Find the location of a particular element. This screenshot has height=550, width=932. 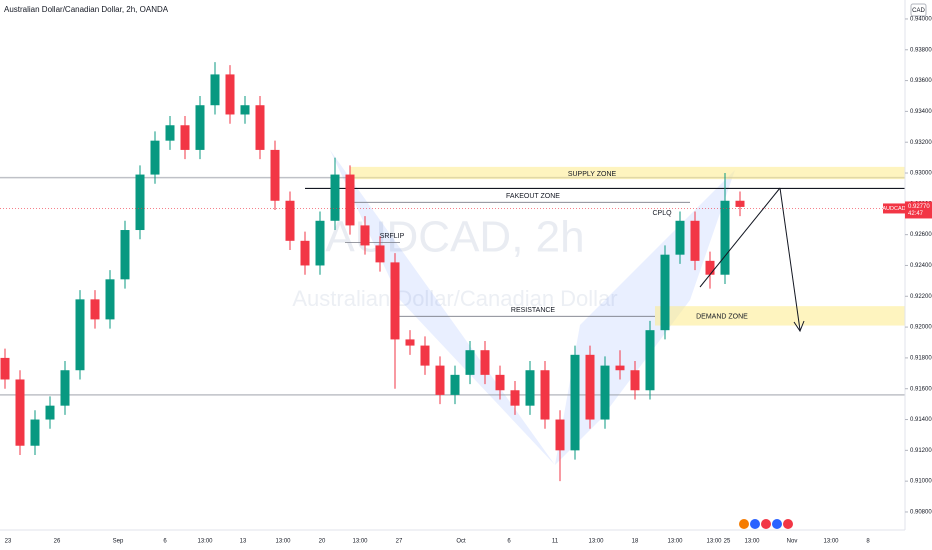

y-tick-label: 0.92600 is located at coordinates (921, 235).